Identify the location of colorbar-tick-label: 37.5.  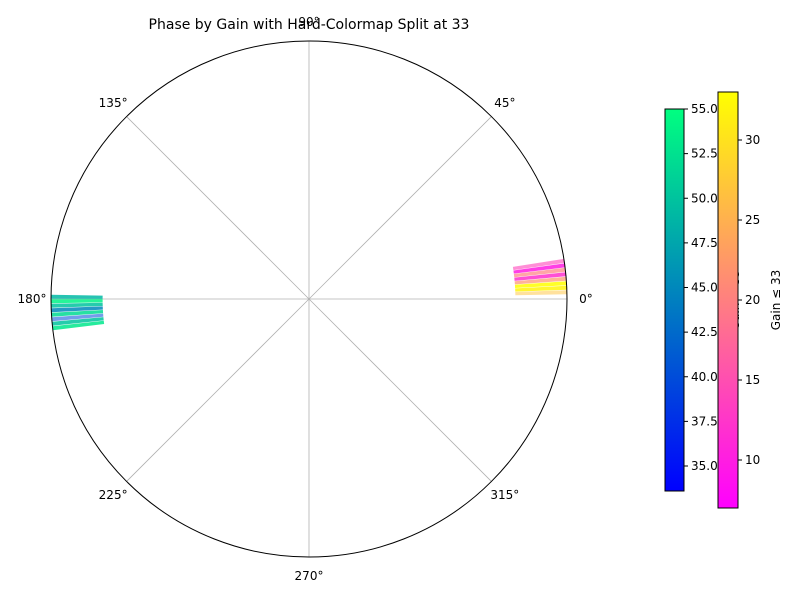
(704, 421).